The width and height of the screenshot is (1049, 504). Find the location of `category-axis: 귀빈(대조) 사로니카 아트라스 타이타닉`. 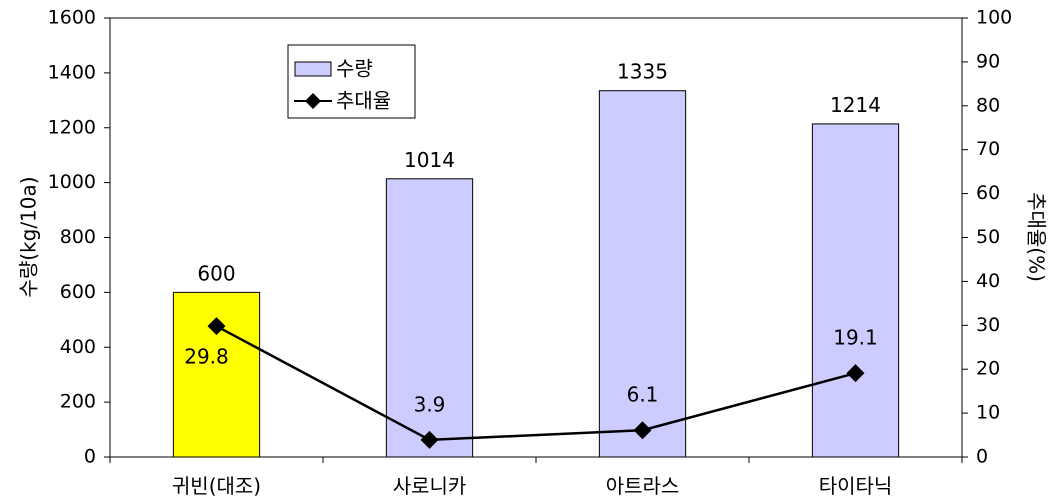

category-axis: 귀빈(대조) 사로니카 아트라스 타이타닉 is located at coordinates (536, 477).